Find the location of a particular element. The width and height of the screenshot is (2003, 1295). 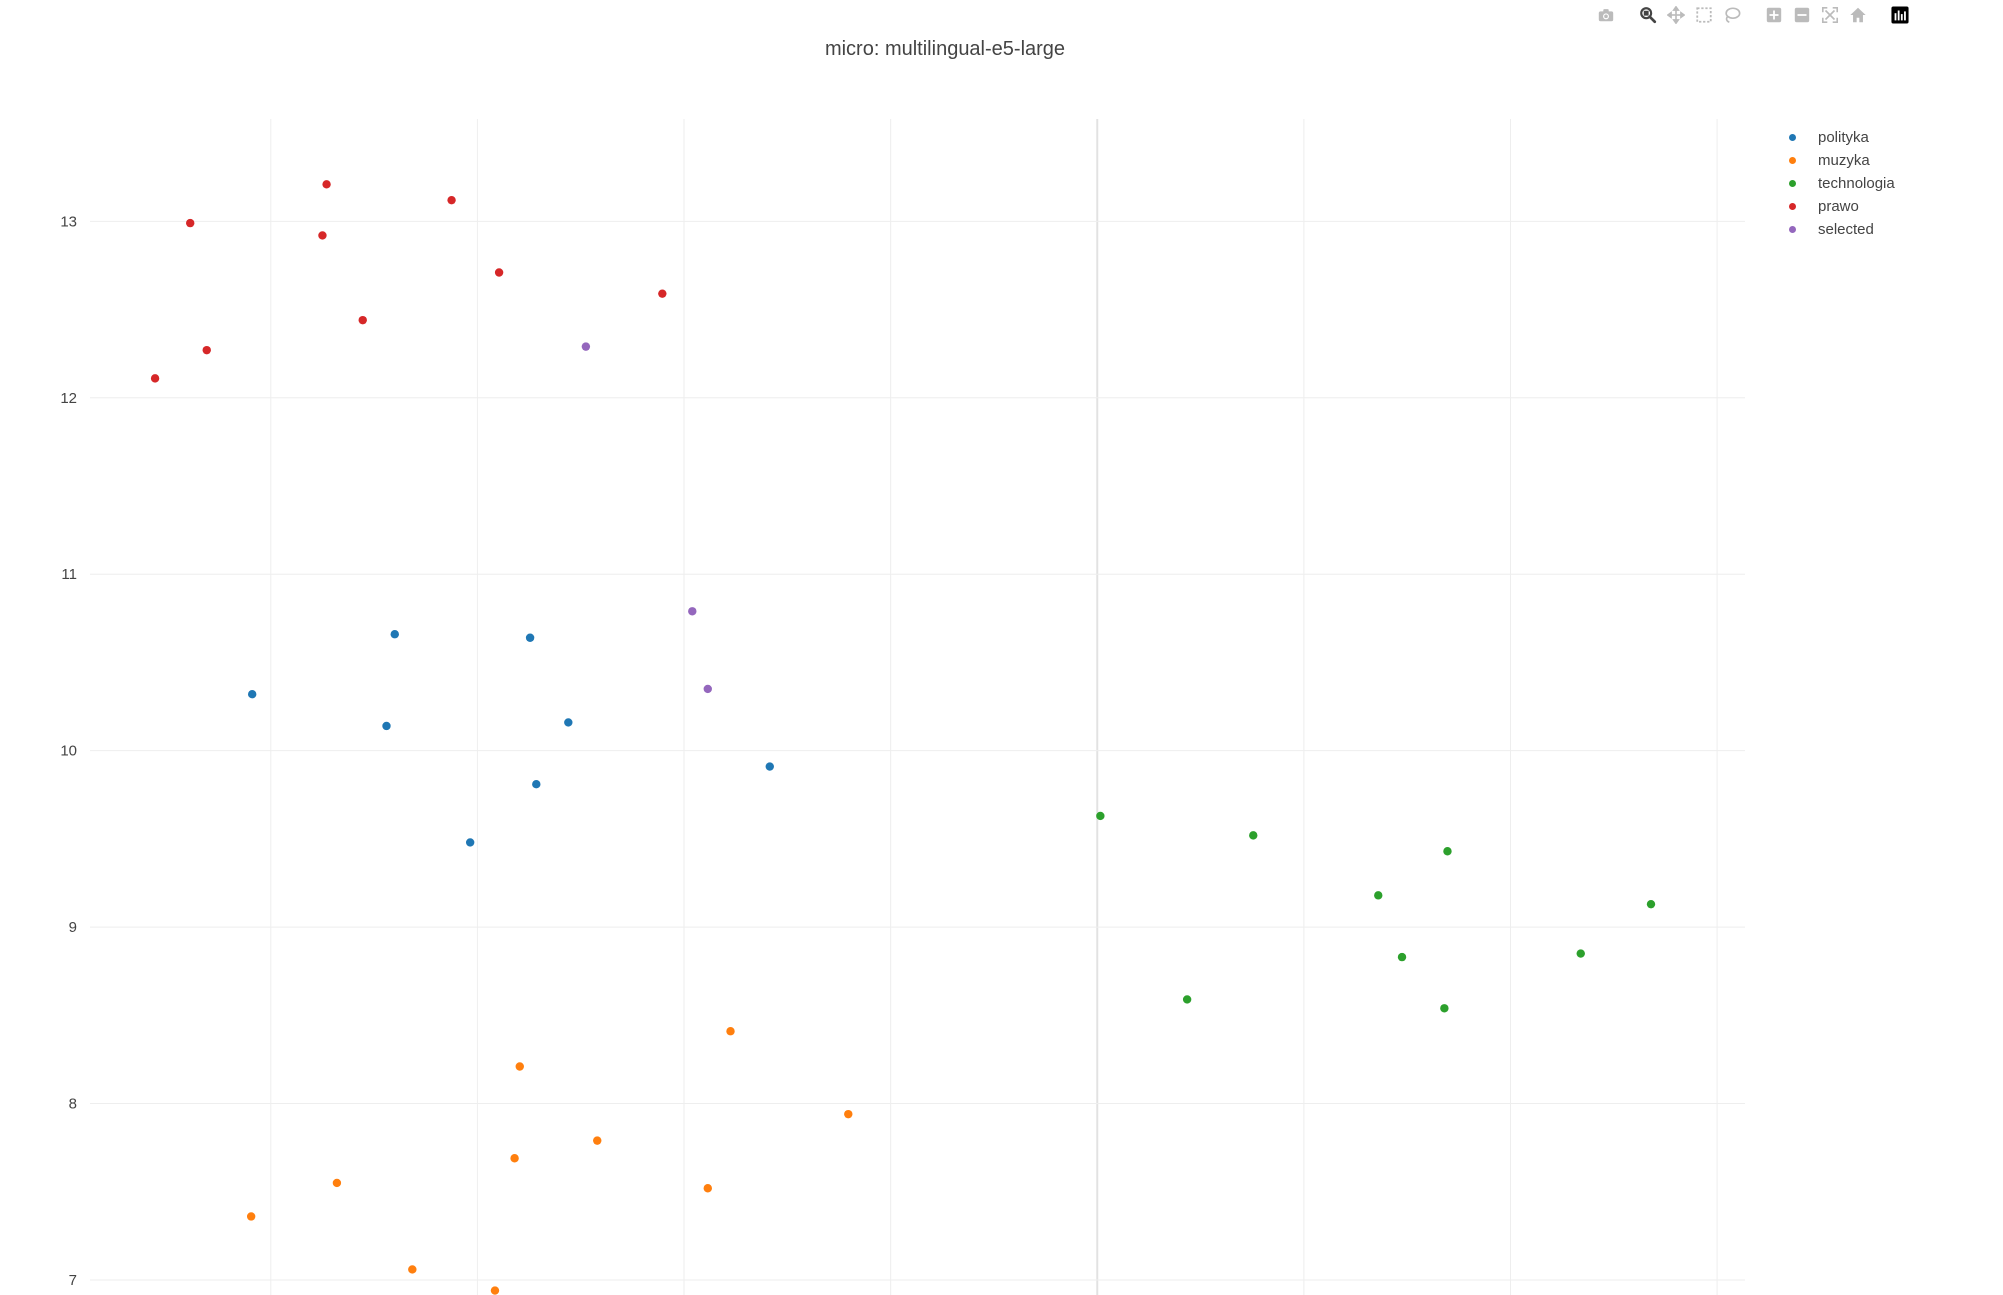

series-technologia is located at coordinates (1376, 912).